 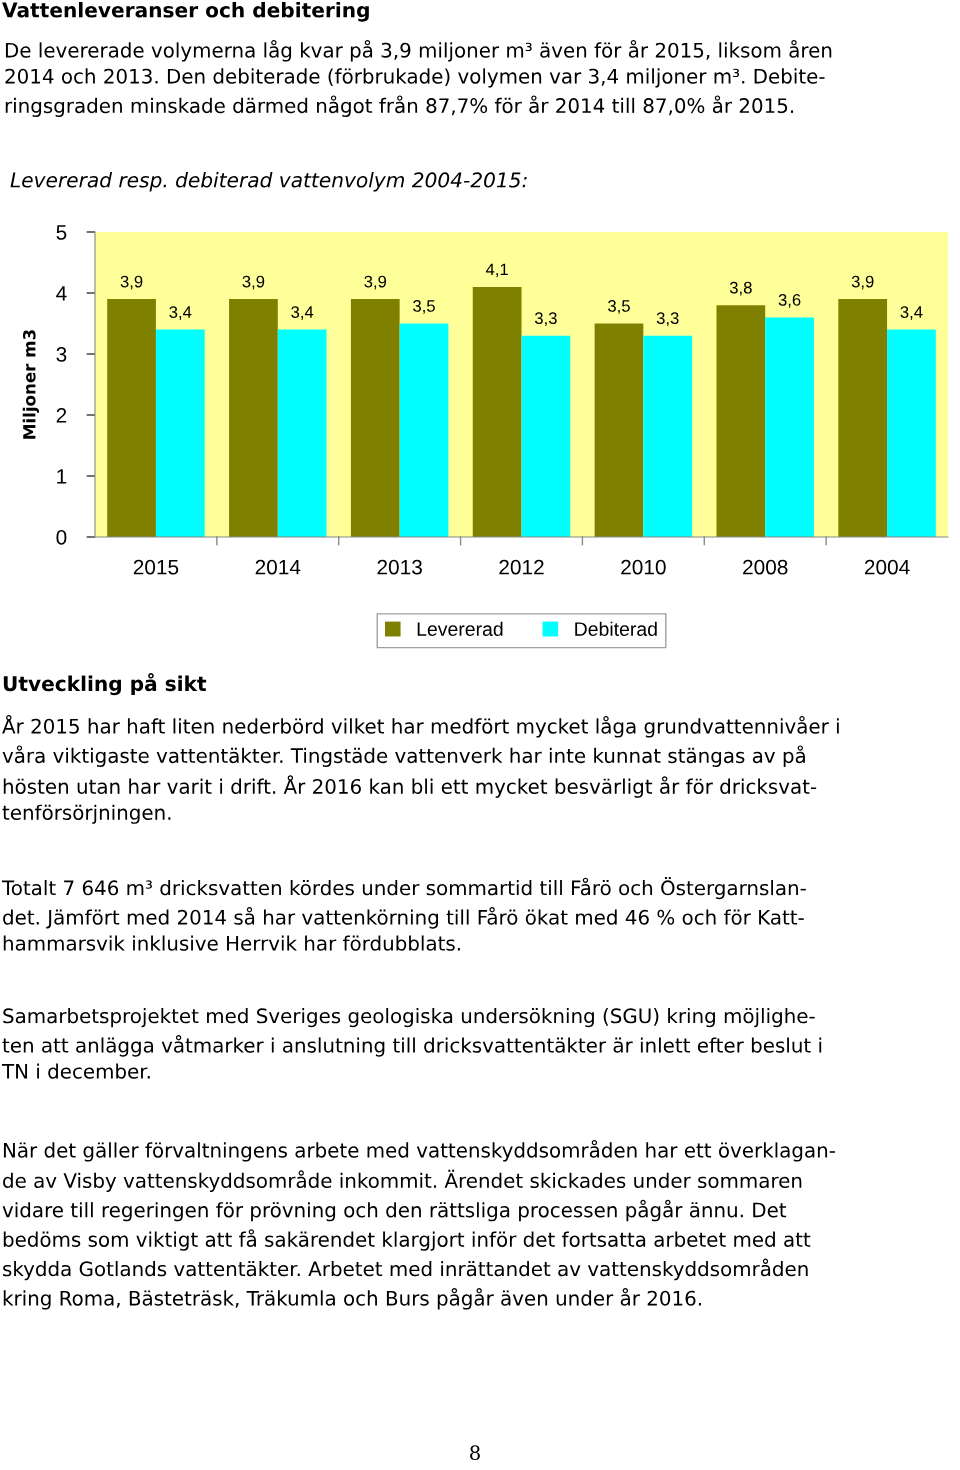 What do you see at coordinates (61, 232) in the screenshot?
I see `y-tick-label: 5` at bounding box center [61, 232].